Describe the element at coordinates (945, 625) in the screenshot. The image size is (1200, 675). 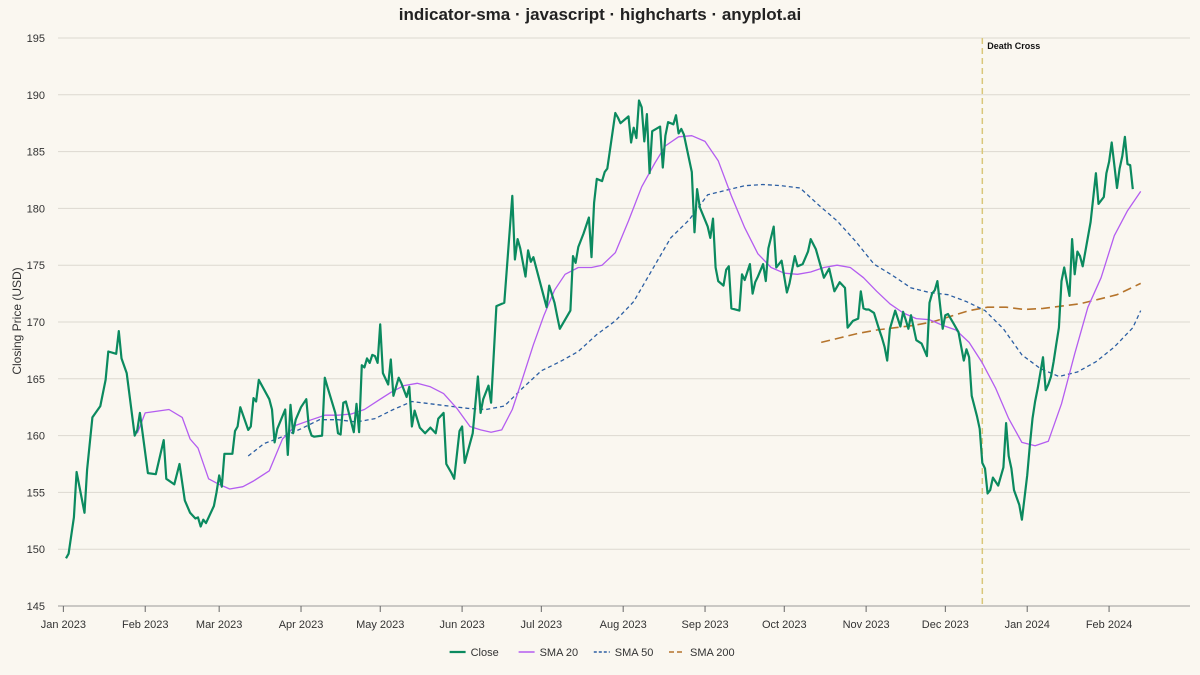
I see `x-tick-label: Dec 2023` at that location.